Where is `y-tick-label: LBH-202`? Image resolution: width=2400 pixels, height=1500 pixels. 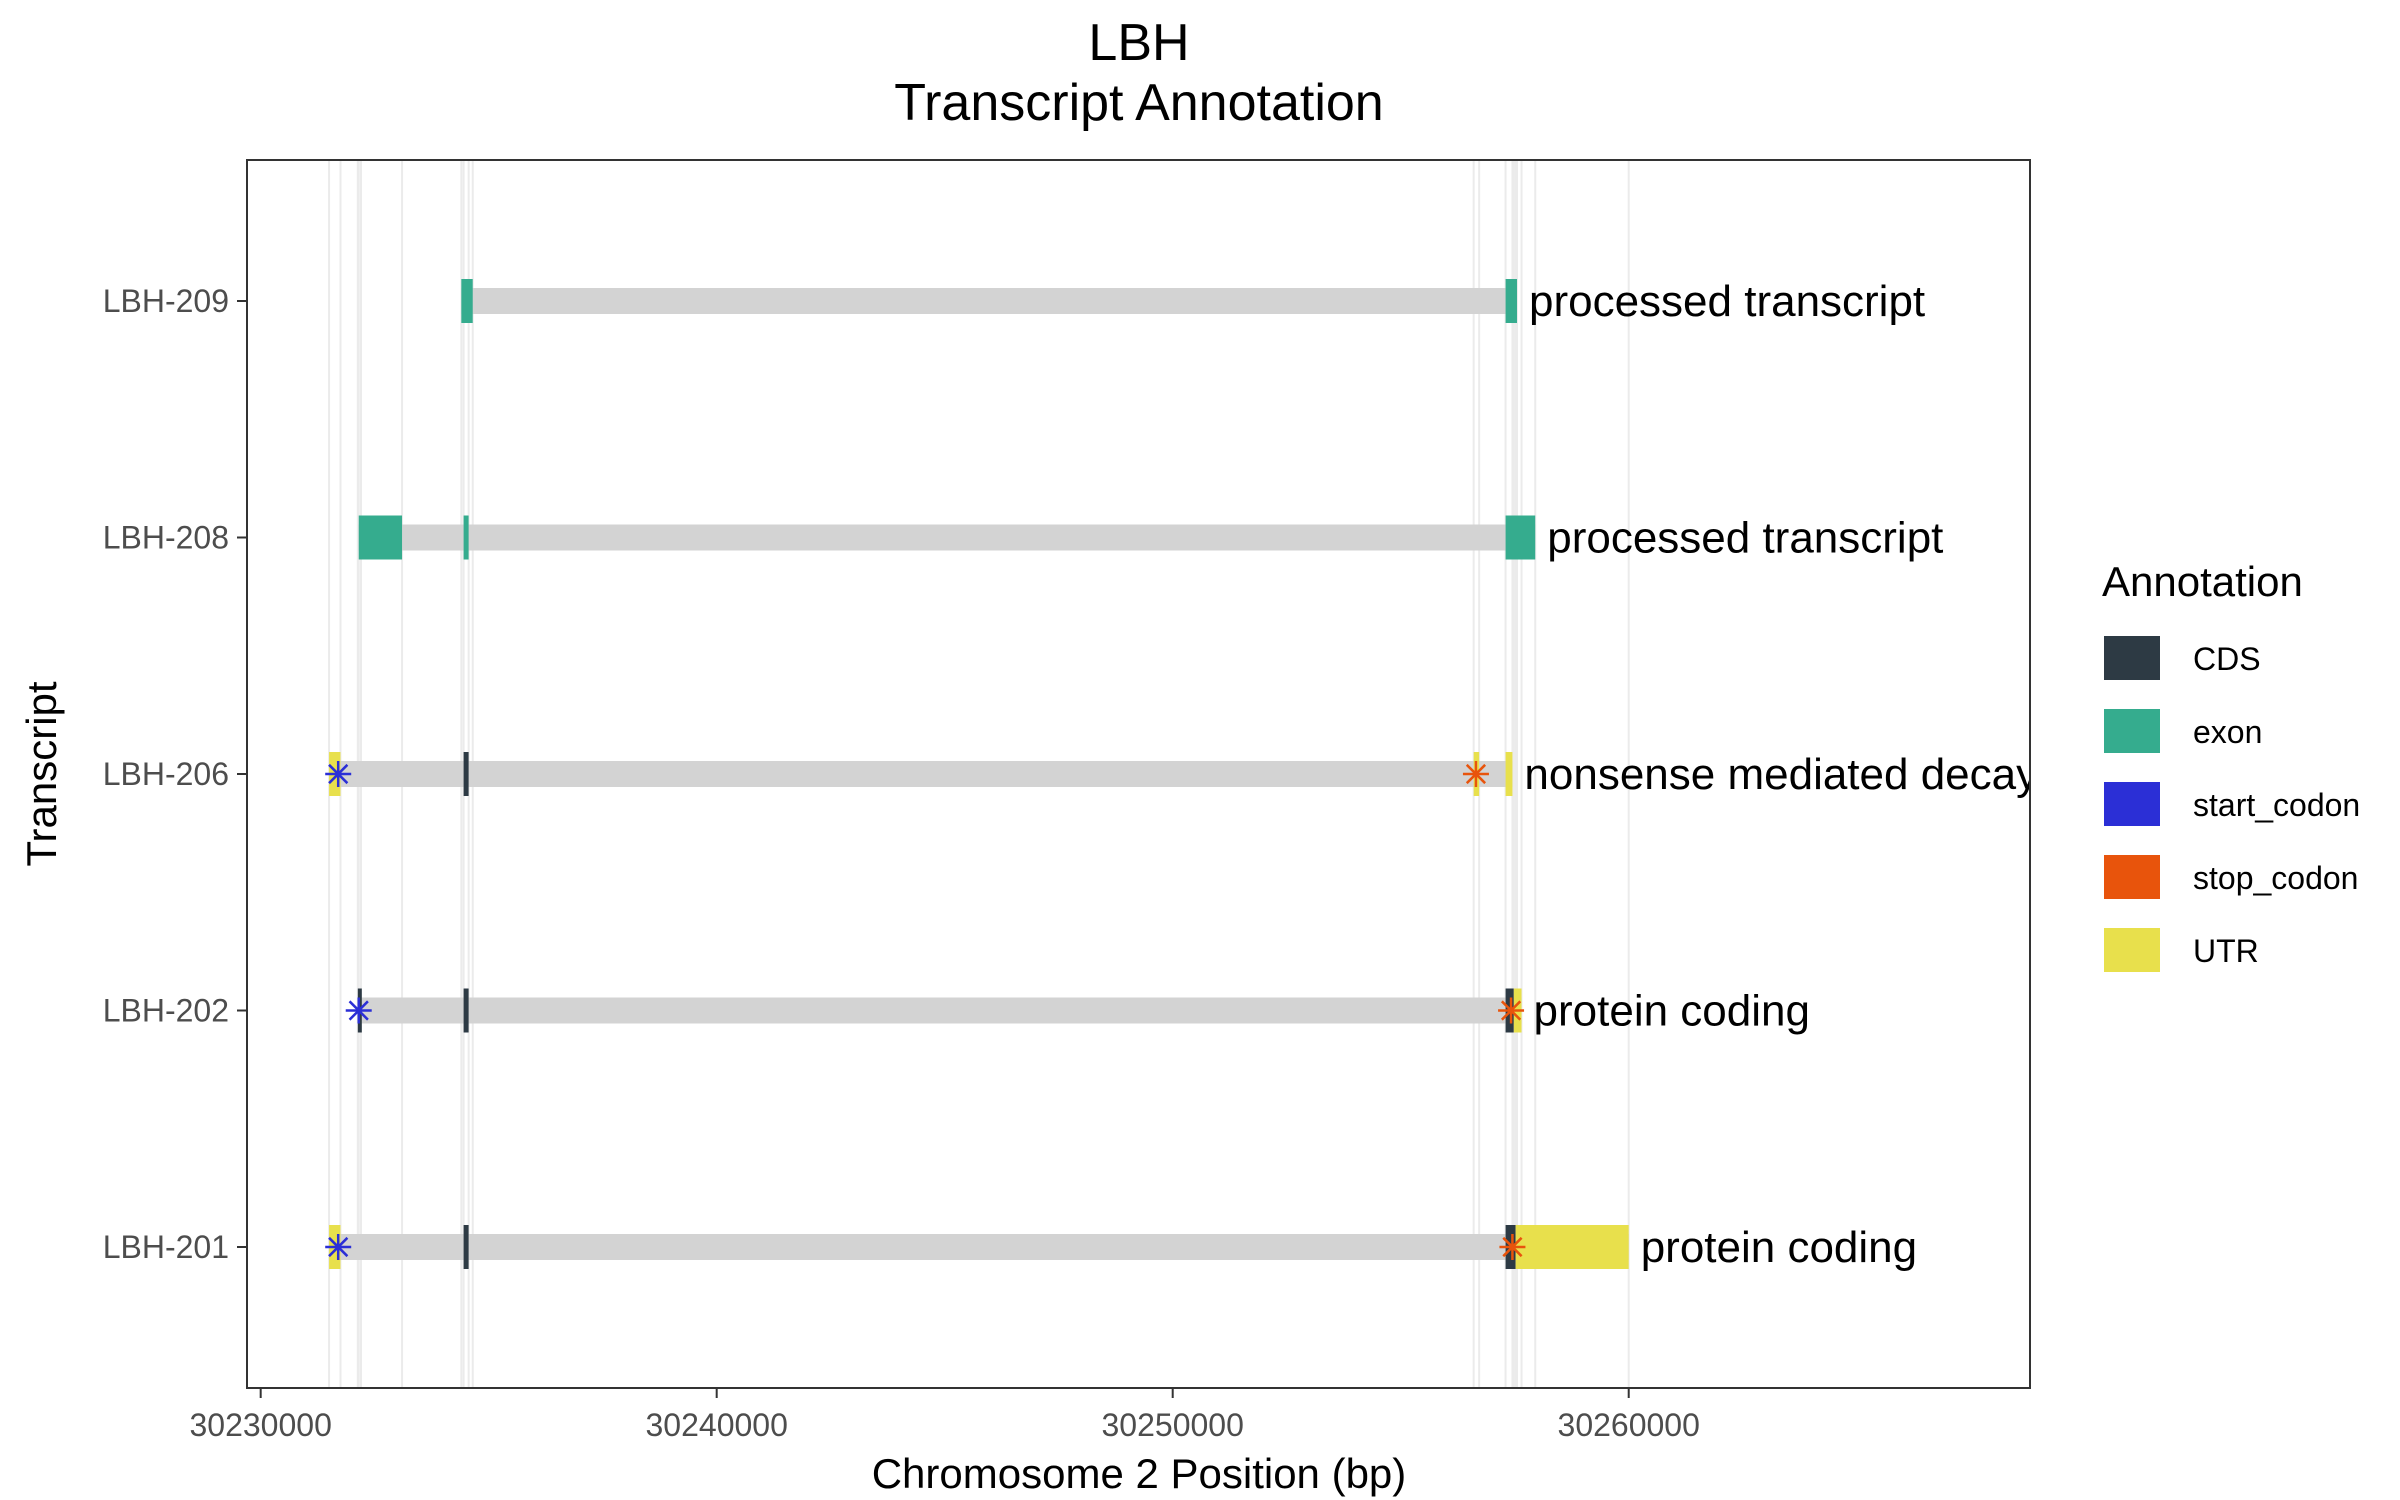
y-tick-label: LBH-202 is located at coordinates (166, 1011).